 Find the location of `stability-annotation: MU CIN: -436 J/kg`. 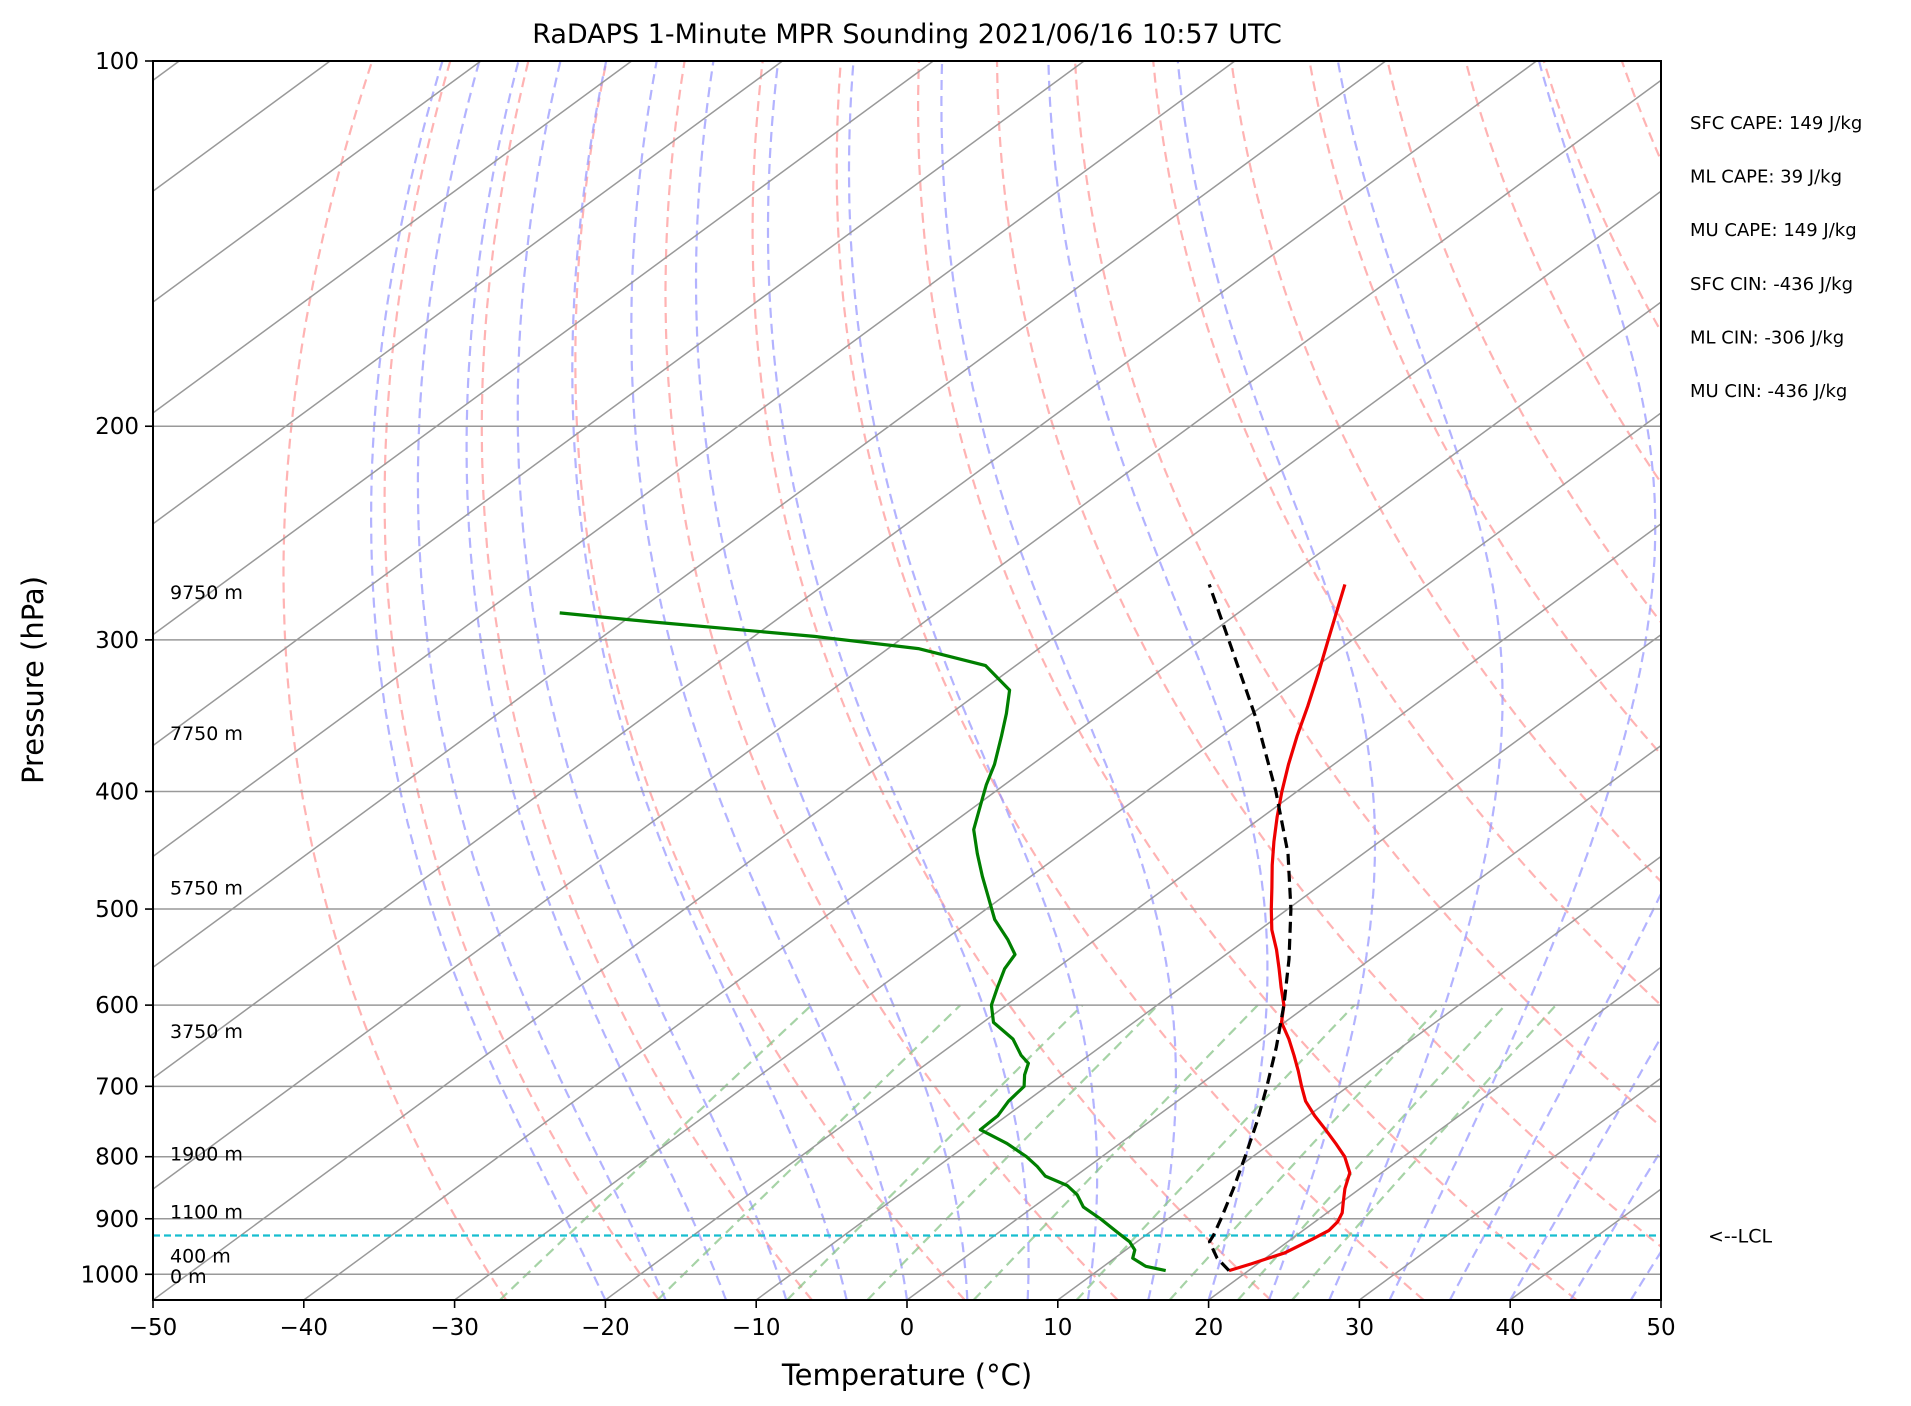

stability-annotation: MU CIN: -436 J/kg is located at coordinates (1768, 391).